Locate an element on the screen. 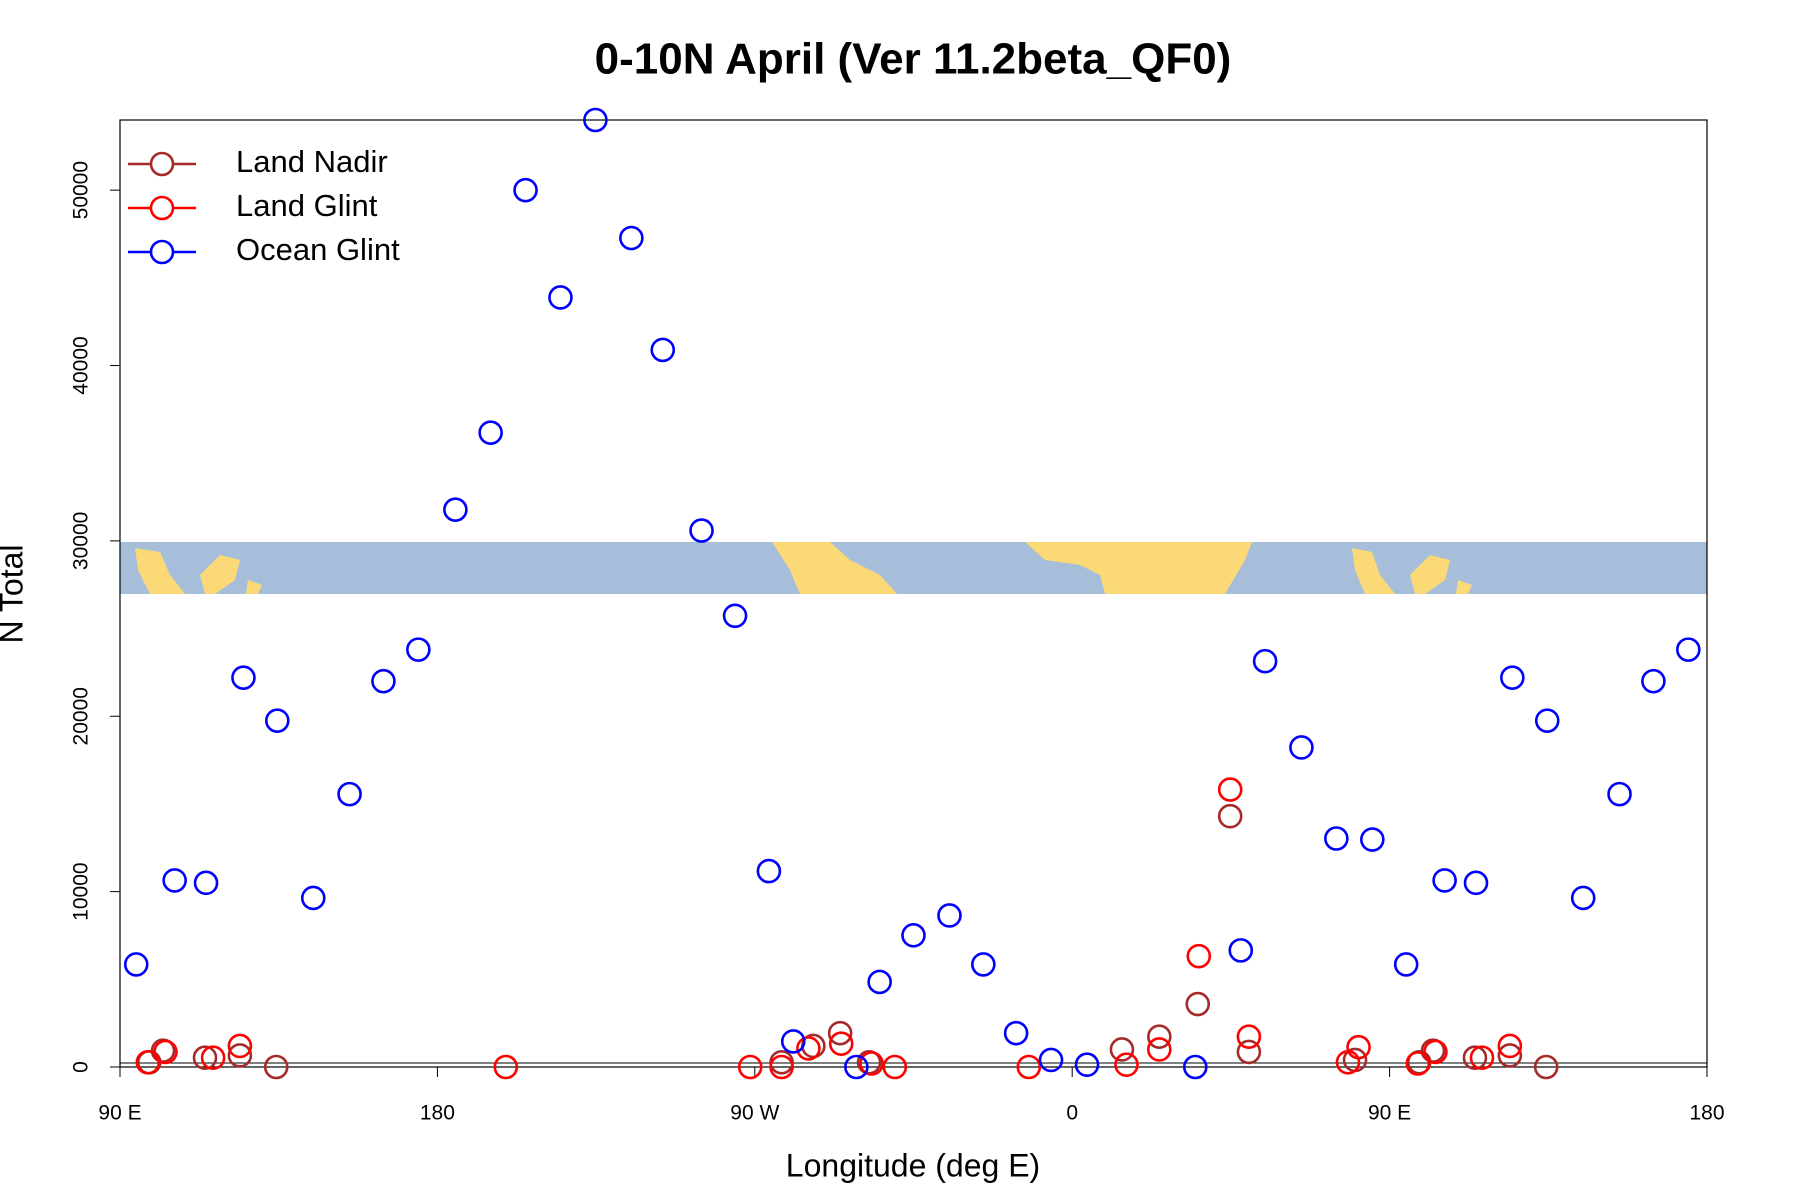 The height and width of the screenshot is (1200, 1800). x-tick-label: 90 W is located at coordinates (754, 1113).